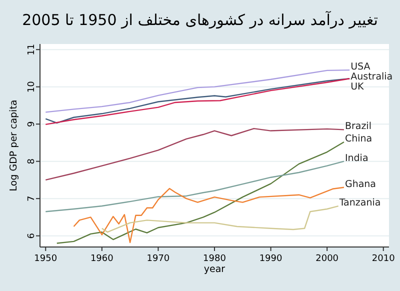 Image resolution: width=400 pixels, height=291 pixels. What do you see at coordinates (358, 138) in the screenshot?
I see `series-label: China` at bounding box center [358, 138].